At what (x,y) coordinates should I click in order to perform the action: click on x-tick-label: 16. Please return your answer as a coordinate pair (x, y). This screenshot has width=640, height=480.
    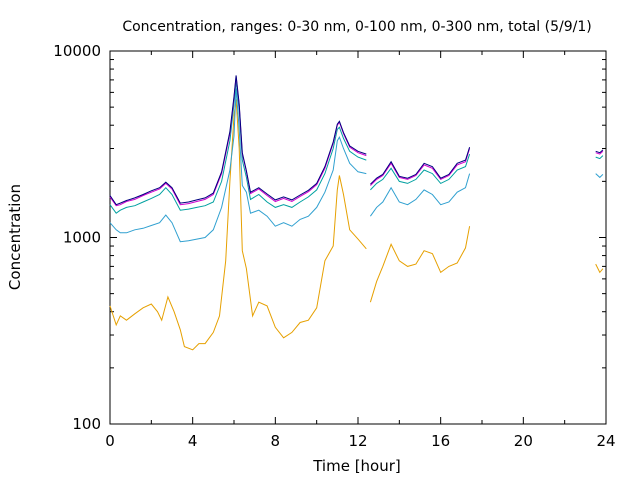
    Looking at the image, I should click on (440, 441).